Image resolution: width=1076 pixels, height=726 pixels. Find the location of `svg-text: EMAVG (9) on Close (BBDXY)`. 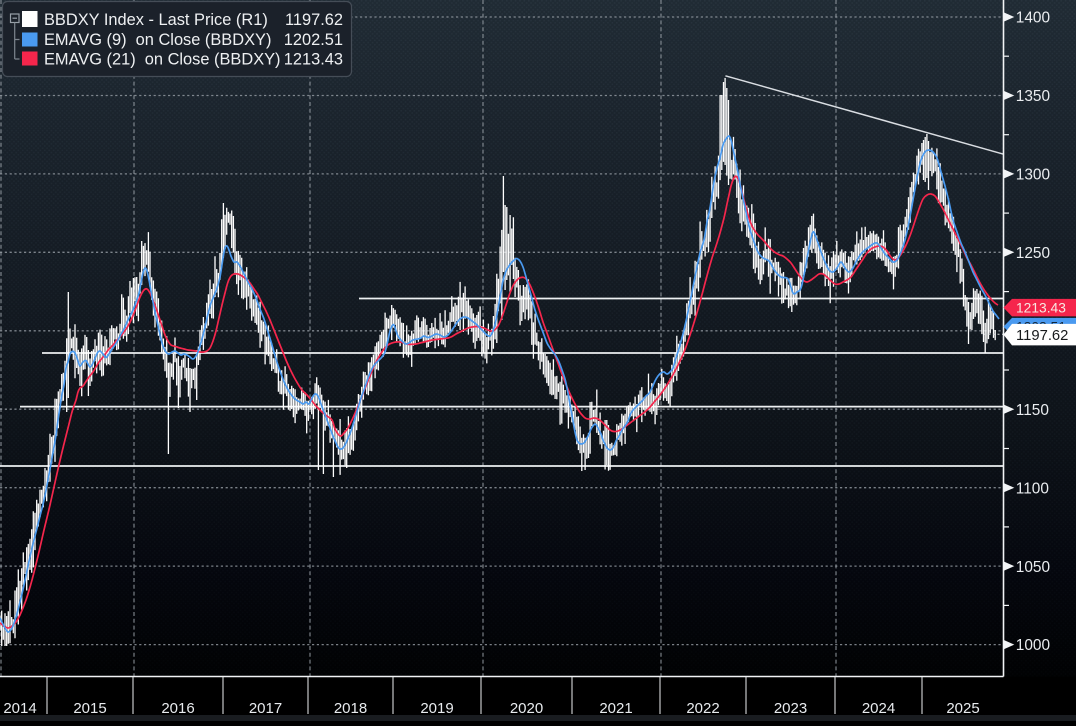

svg-text: EMAVG (9) on Close (BBDXY) is located at coordinates (157, 40).